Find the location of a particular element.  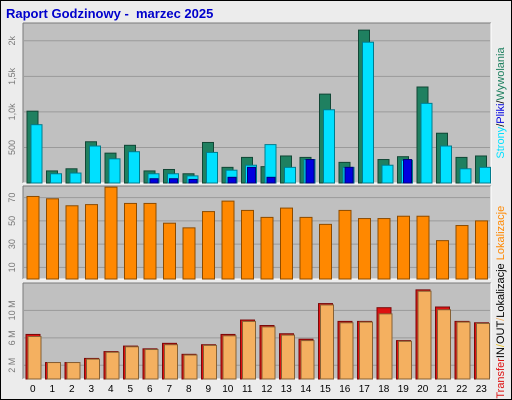

legend-transfer-in-out: TransferIN/OUT/Lokalizacje is located at coordinates (501, 330).